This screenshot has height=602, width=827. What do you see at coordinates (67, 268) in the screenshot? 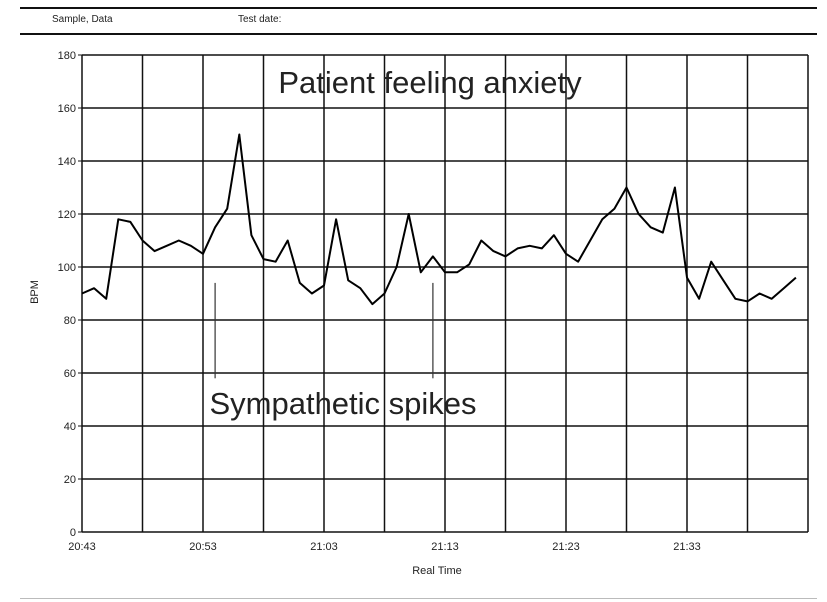
I see `y-tick-label: 100` at bounding box center [67, 268].